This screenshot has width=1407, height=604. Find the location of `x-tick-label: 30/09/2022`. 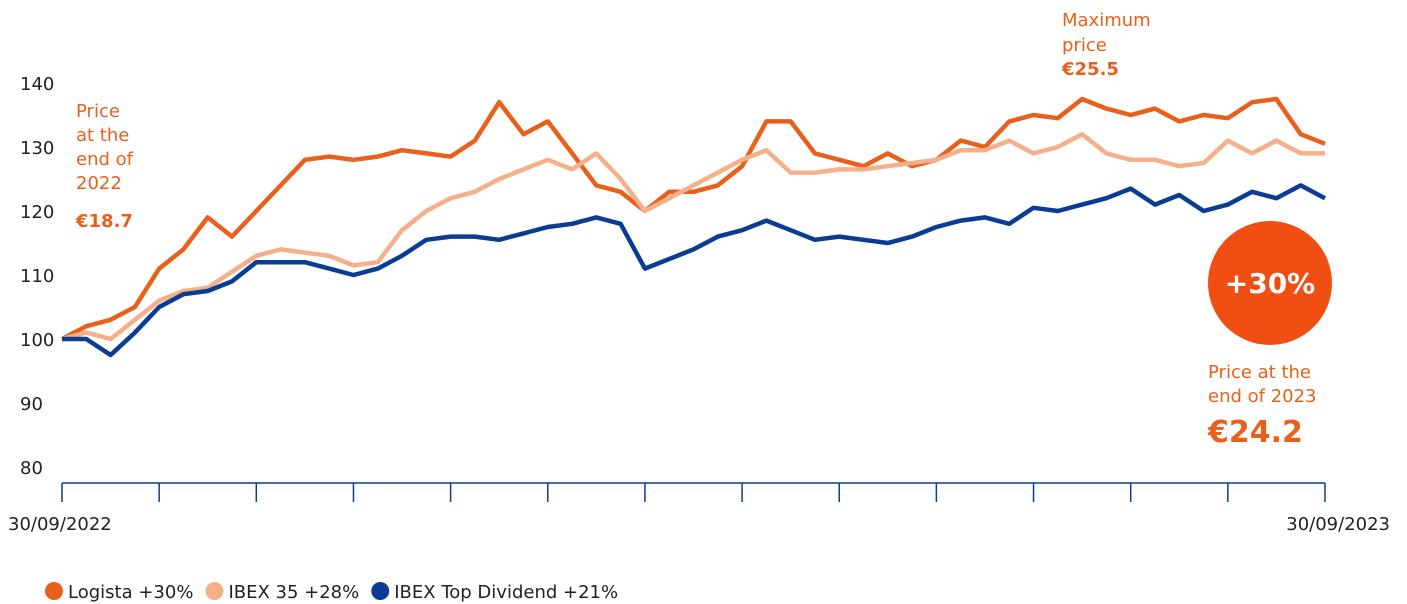

x-tick-label: 30/09/2022 is located at coordinates (60, 524).